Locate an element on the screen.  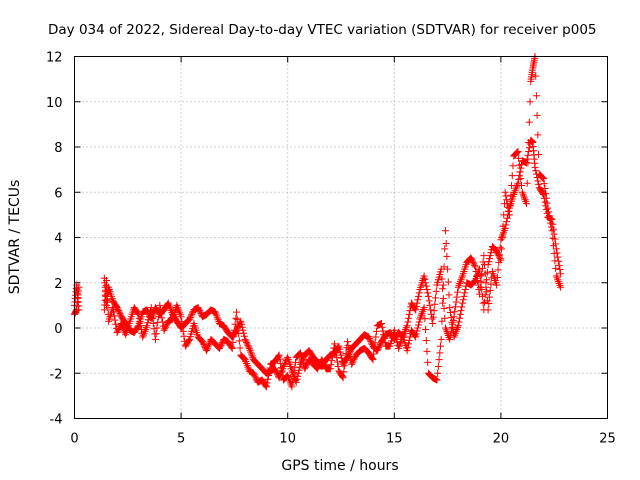
y-tick-label: 12 is located at coordinates (54, 58).